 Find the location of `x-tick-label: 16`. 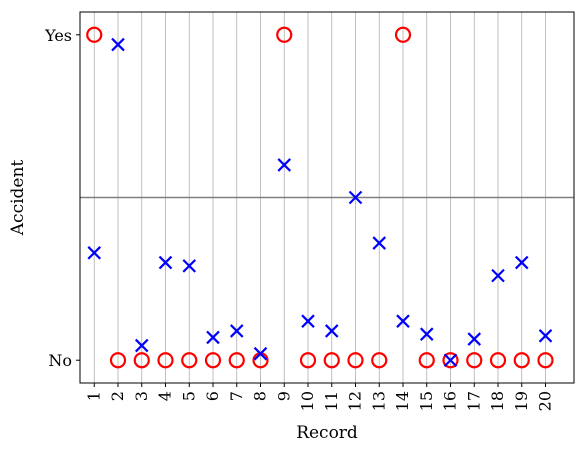

x-tick-label: 16 is located at coordinates (450, 401).